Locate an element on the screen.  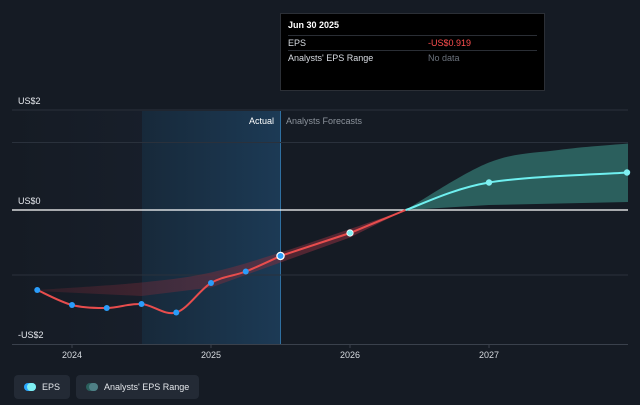
x-tick-label: 2026 is located at coordinates (350, 355).